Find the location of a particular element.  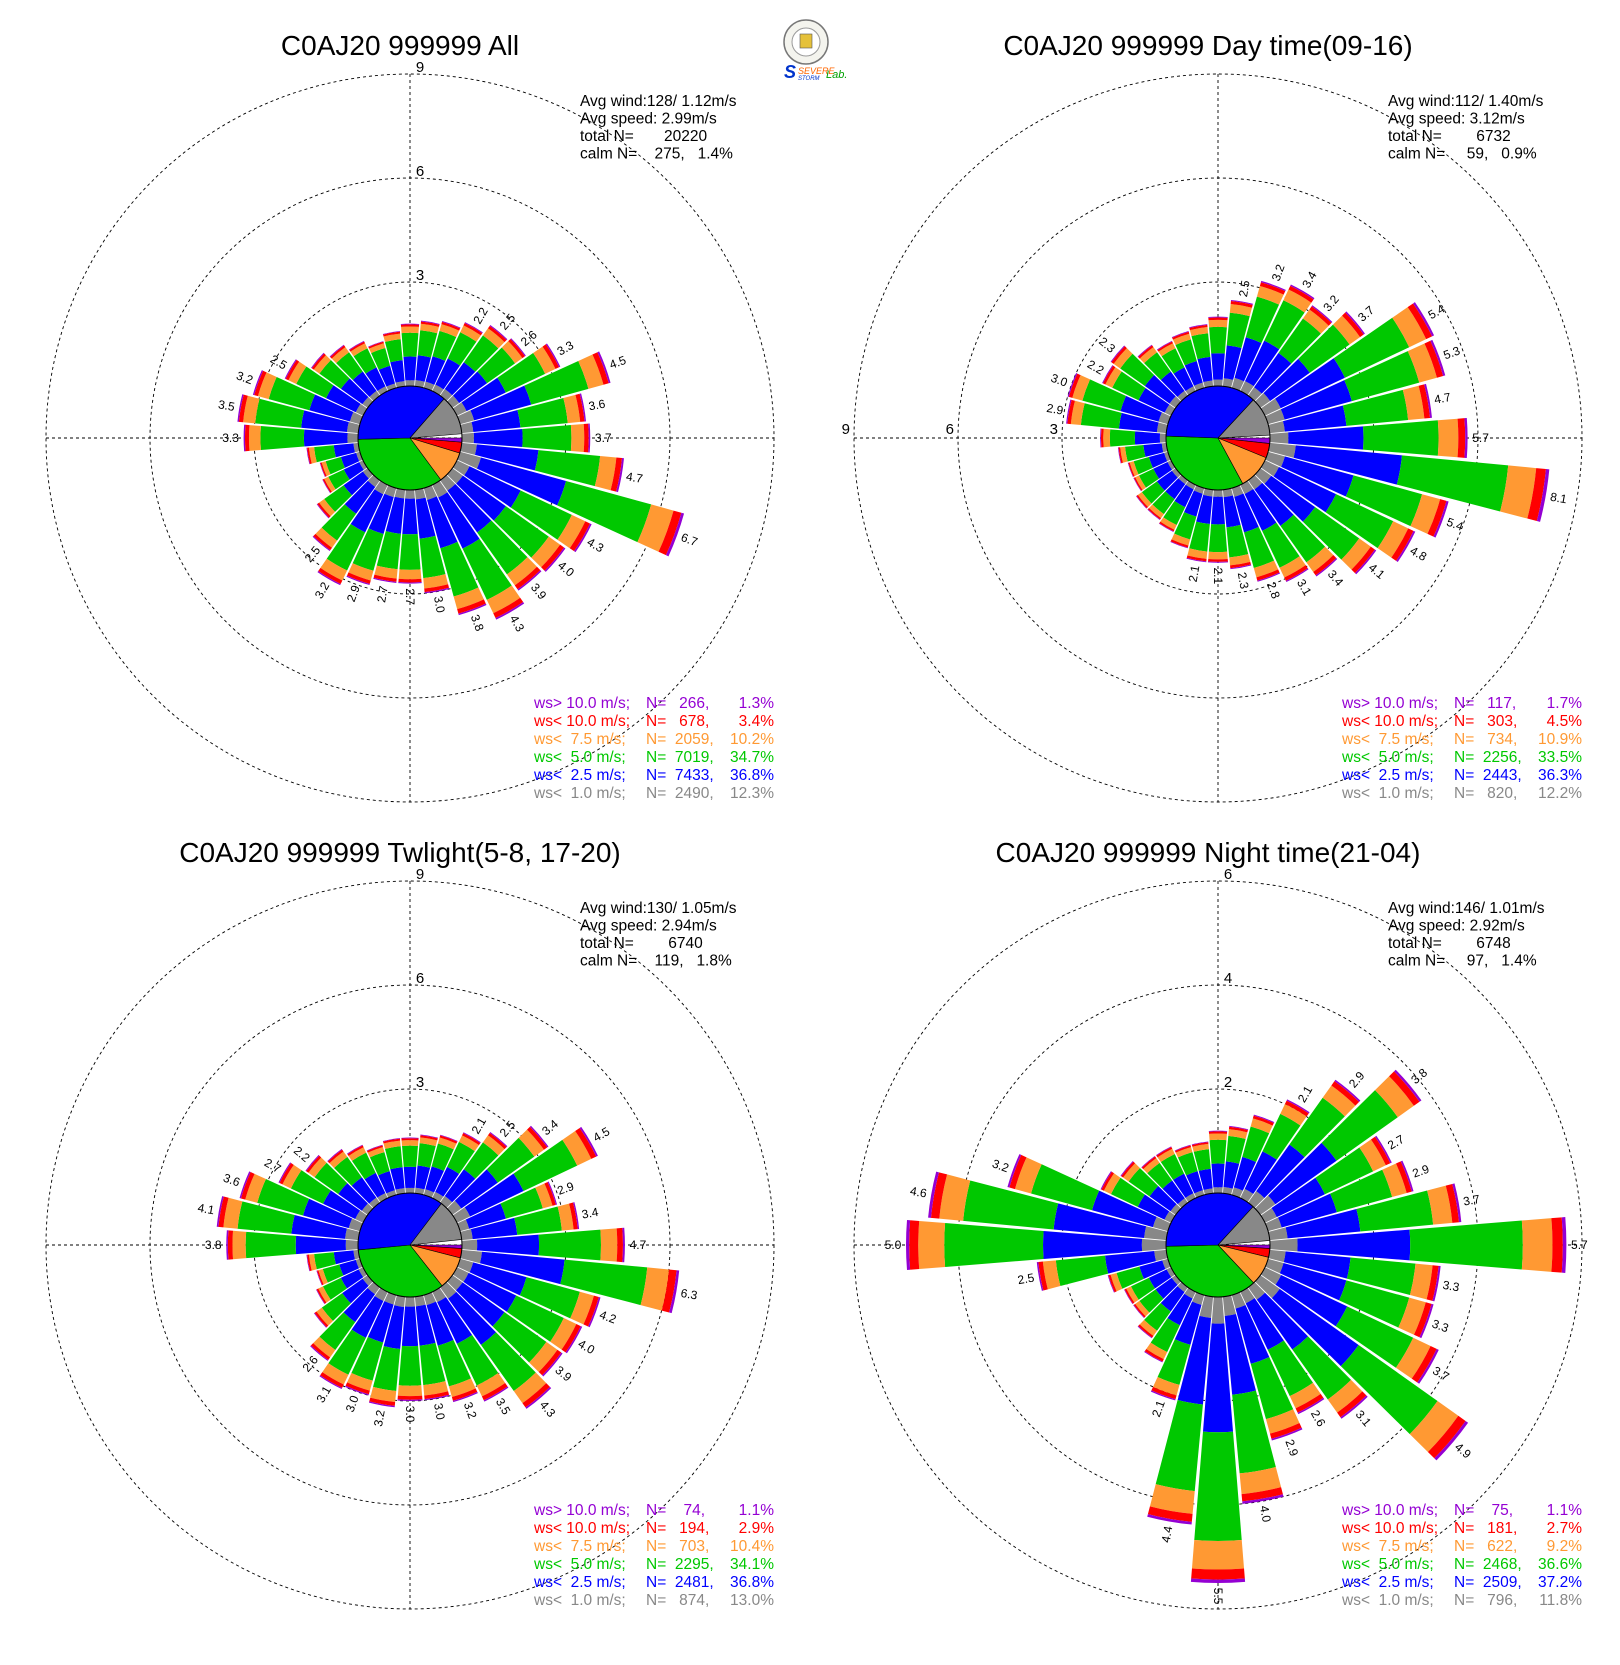

bar-total-label: 3.8 is located at coordinates (1419, 1076).